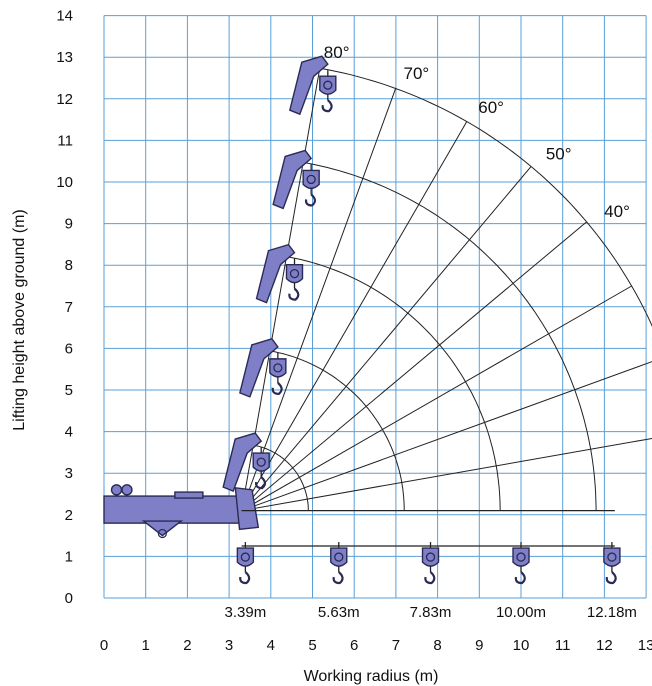 Image resolution: width=652 pixels, height=686 pixels. What do you see at coordinates (229, 645) in the screenshot?
I see `x-tick-label: 3` at bounding box center [229, 645].